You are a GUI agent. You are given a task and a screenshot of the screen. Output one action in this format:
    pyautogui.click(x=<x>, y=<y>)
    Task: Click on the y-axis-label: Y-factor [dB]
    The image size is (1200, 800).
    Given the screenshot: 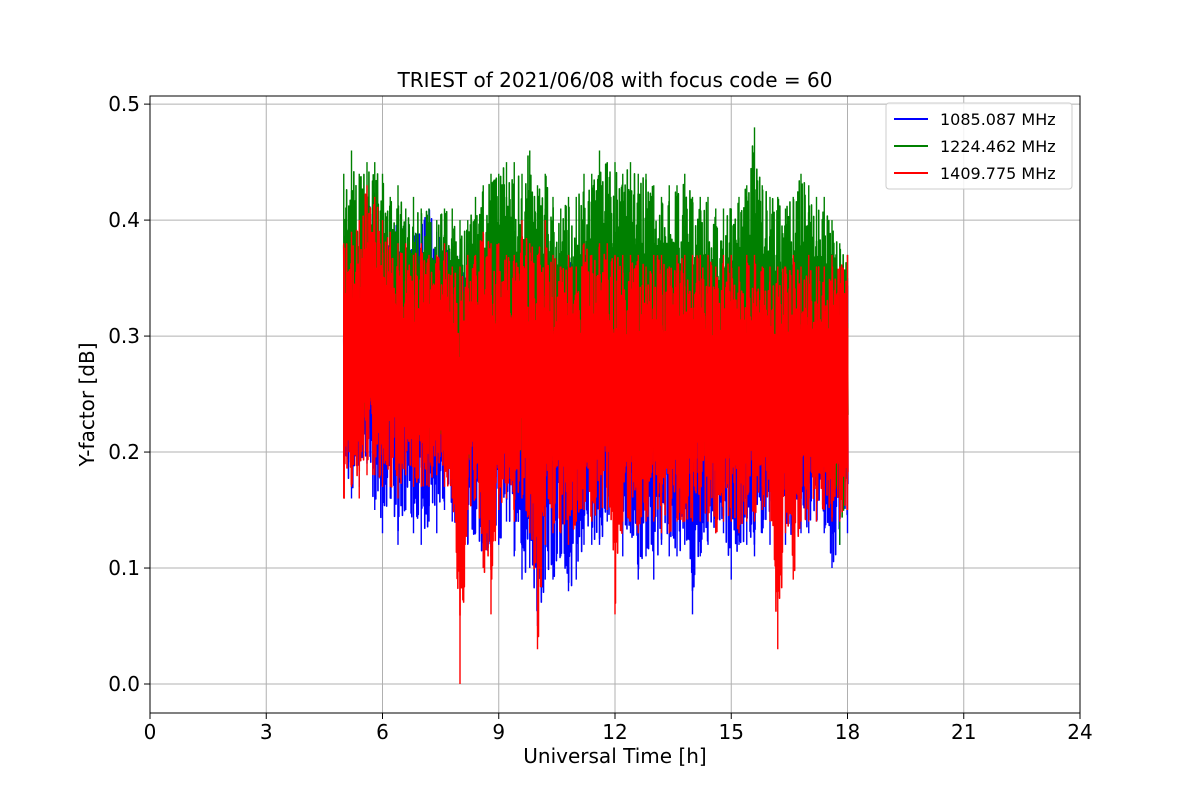 What is the action you would take?
    pyautogui.click(x=87, y=404)
    